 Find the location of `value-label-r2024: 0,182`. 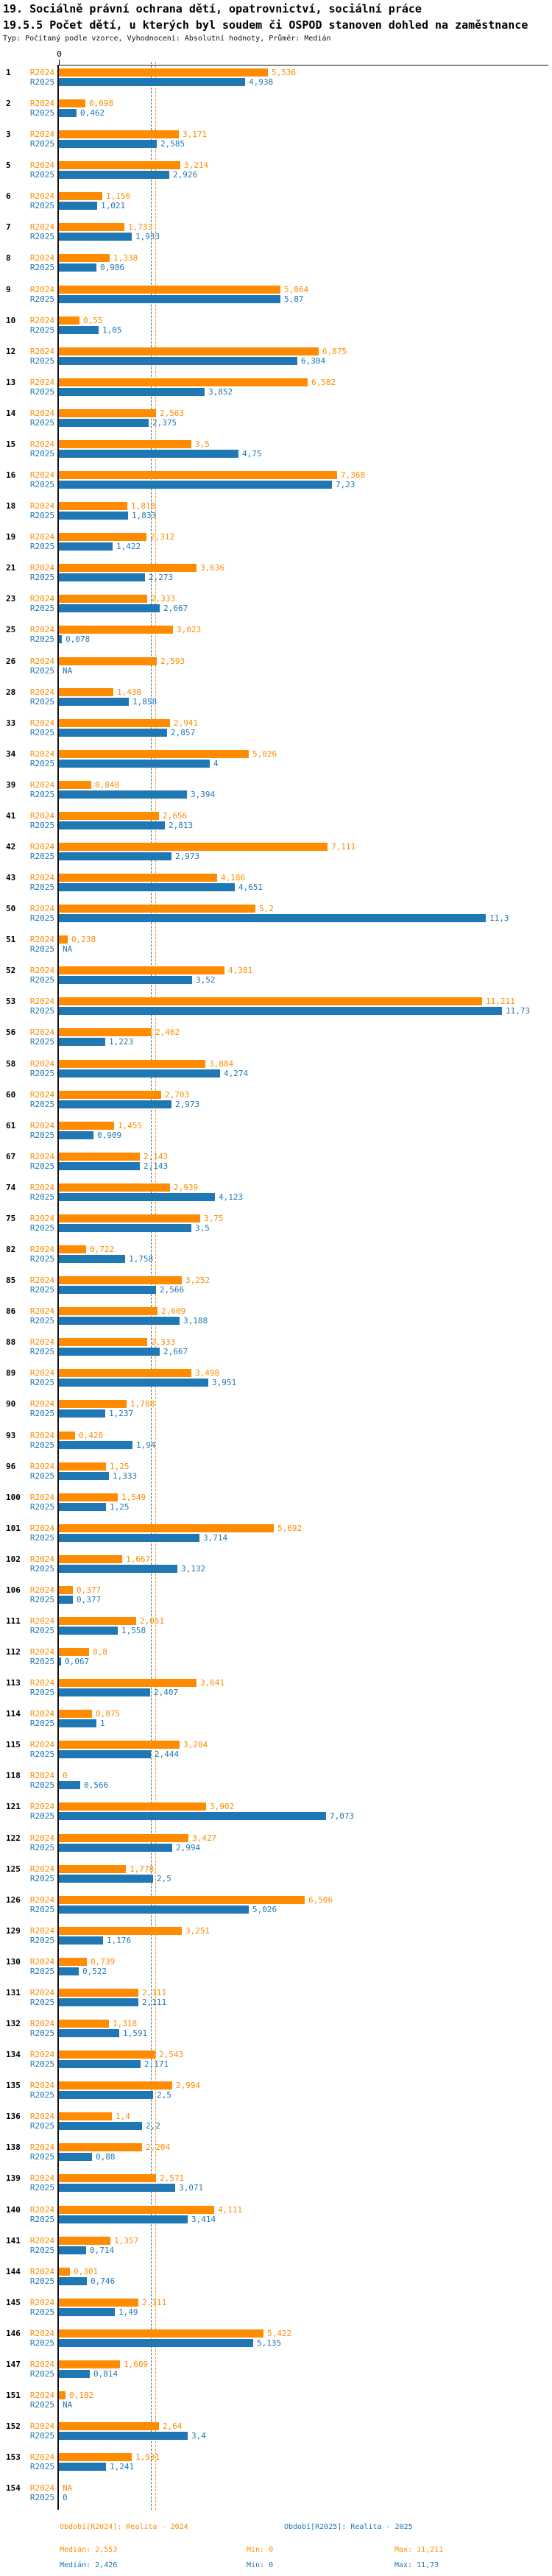

value-label-r2024: 0,182 is located at coordinates (81, 2395).